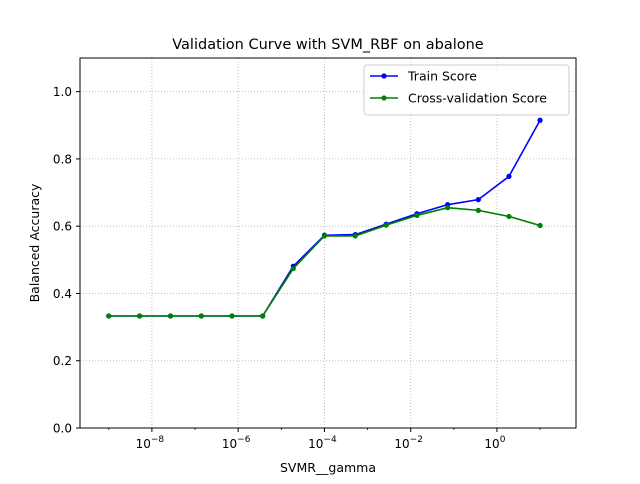 The image size is (640, 484). I want to click on legend: Train Score Cross-validation Score, so click(466, 90).